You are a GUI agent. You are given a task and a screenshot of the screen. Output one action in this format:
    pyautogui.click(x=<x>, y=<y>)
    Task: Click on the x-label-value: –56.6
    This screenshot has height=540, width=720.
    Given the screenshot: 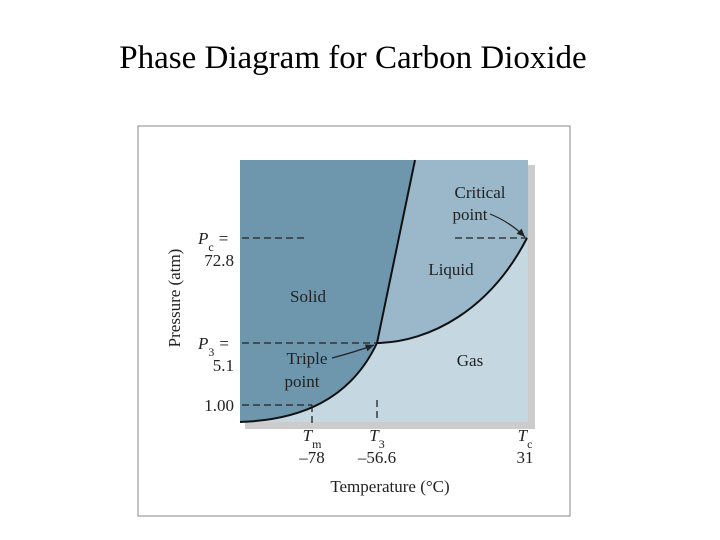 What is the action you would take?
    pyautogui.click(x=376, y=457)
    